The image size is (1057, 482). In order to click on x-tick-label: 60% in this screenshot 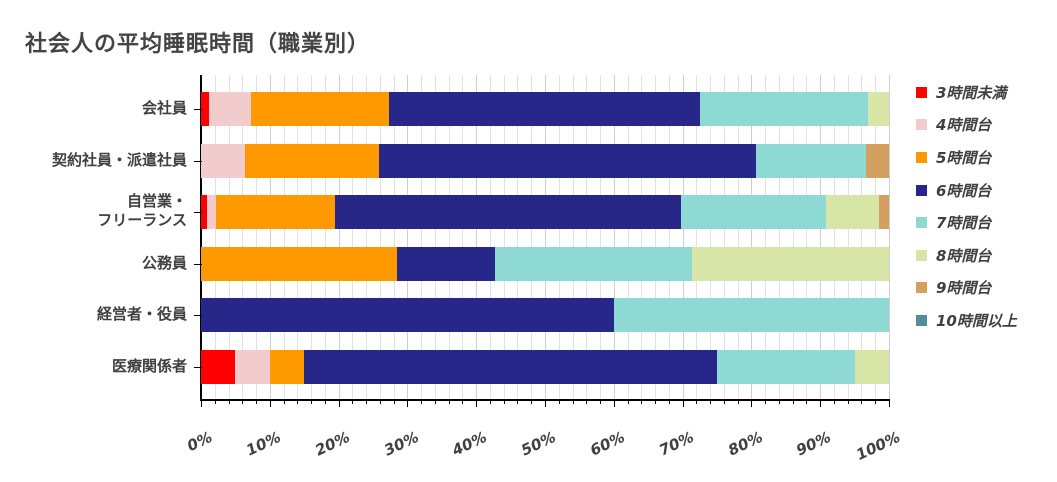, I will do `click(607, 444)`.